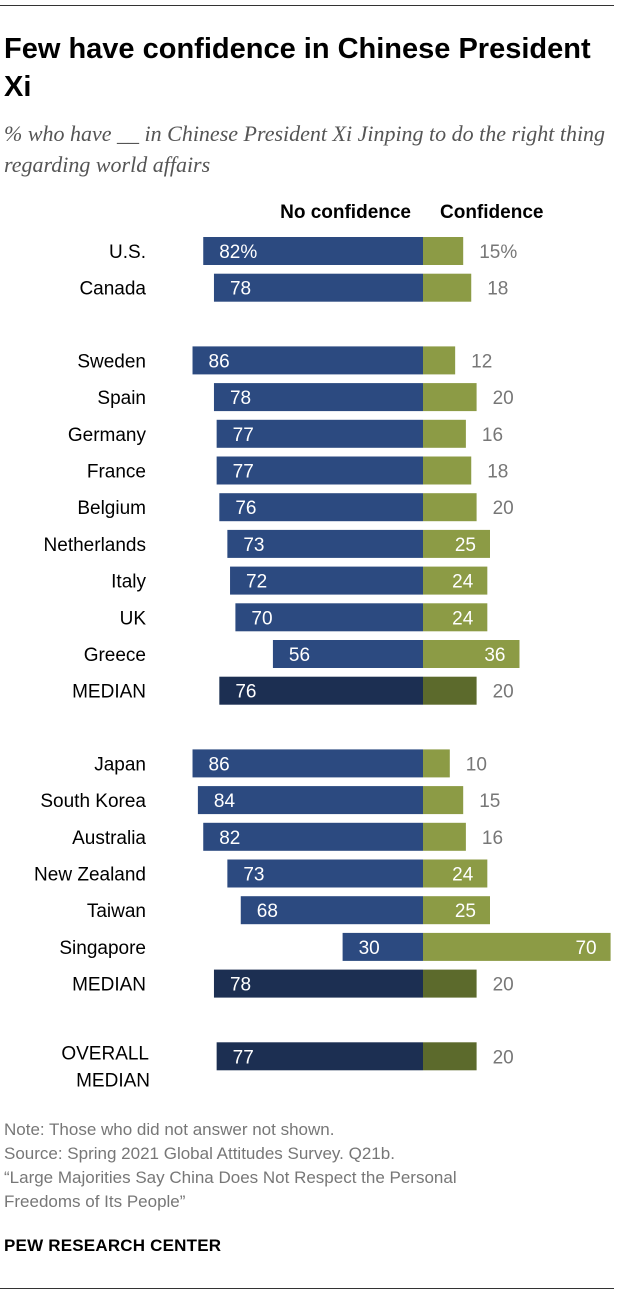 The width and height of the screenshot is (620, 1294). What do you see at coordinates (481, 361) in the screenshot?
I see `value-label-confidence: 12` at bounding box center [481, 361].